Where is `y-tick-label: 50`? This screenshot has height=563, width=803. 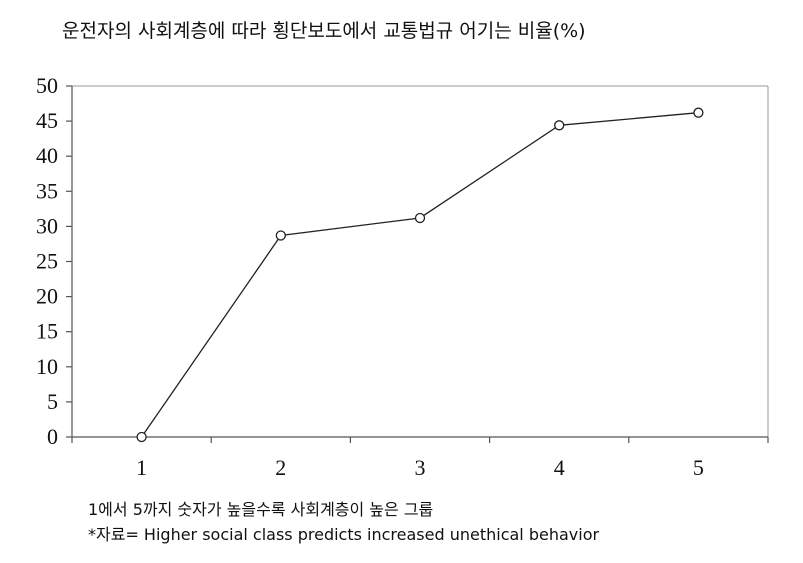 y-tick-label: 50 is located at coordinates (47, 85).